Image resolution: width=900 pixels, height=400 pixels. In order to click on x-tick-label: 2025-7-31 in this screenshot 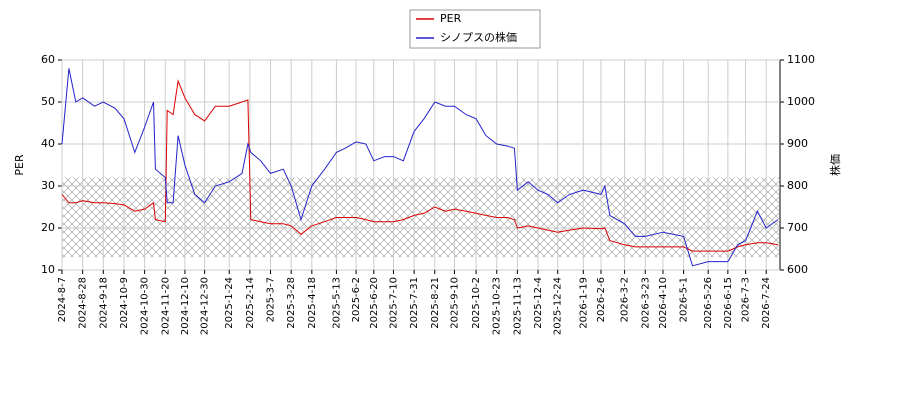, I will do `click(414, 303)`.